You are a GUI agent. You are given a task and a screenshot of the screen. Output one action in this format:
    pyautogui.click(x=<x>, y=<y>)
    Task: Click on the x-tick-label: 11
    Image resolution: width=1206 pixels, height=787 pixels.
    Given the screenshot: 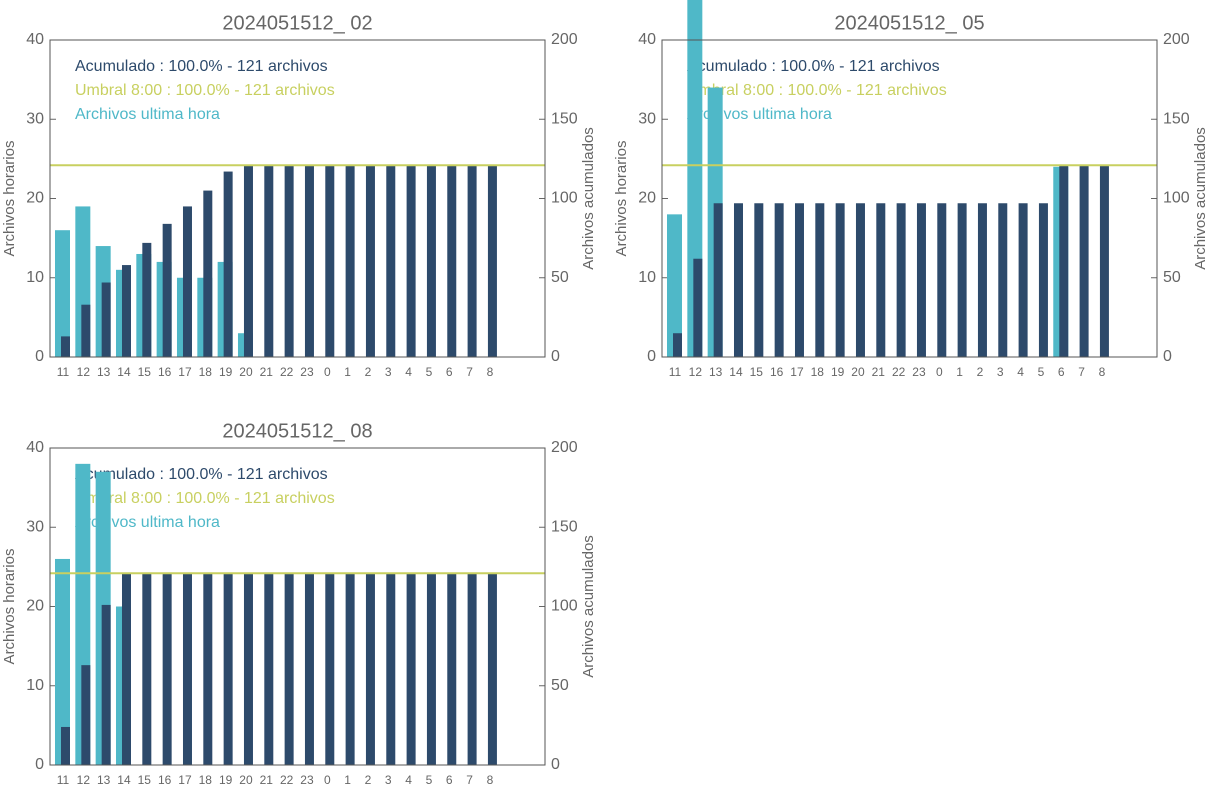 What is the action you would take?
    pyautogui.click(x=63, y=372)
    